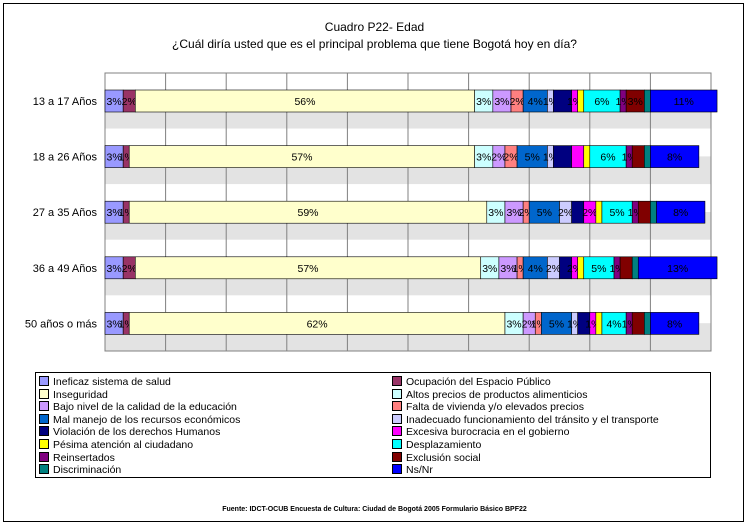 The width and height of the screenshot is (749, 527). What do you see at coordinates (129, 432) in the screenshot?
I see `legend-item: Violación de los derechos Humanos` at bounding box center [129, 432].